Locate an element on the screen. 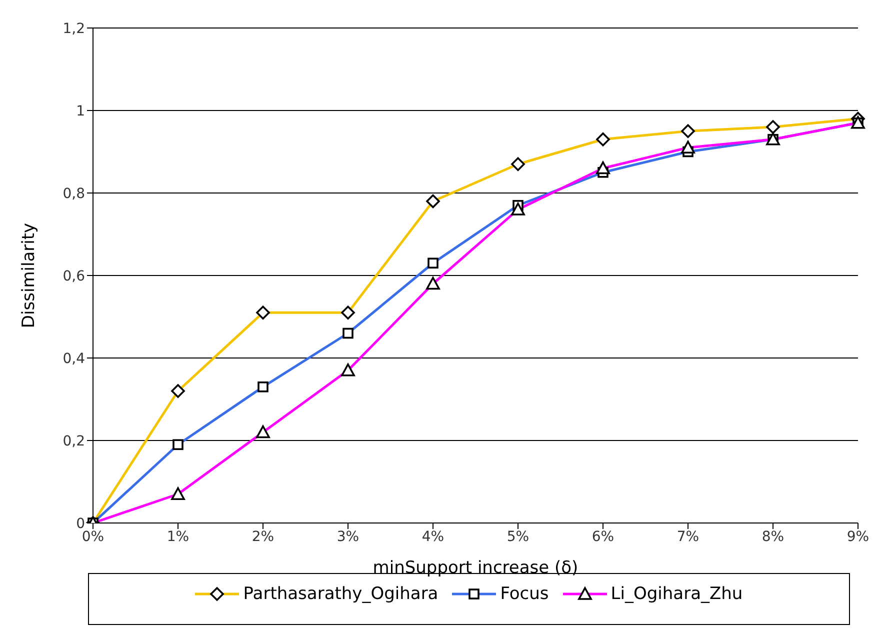 This screenshot has height=643, width=885. y-tick-label: 0,4 is located at coordinates (74, 358).